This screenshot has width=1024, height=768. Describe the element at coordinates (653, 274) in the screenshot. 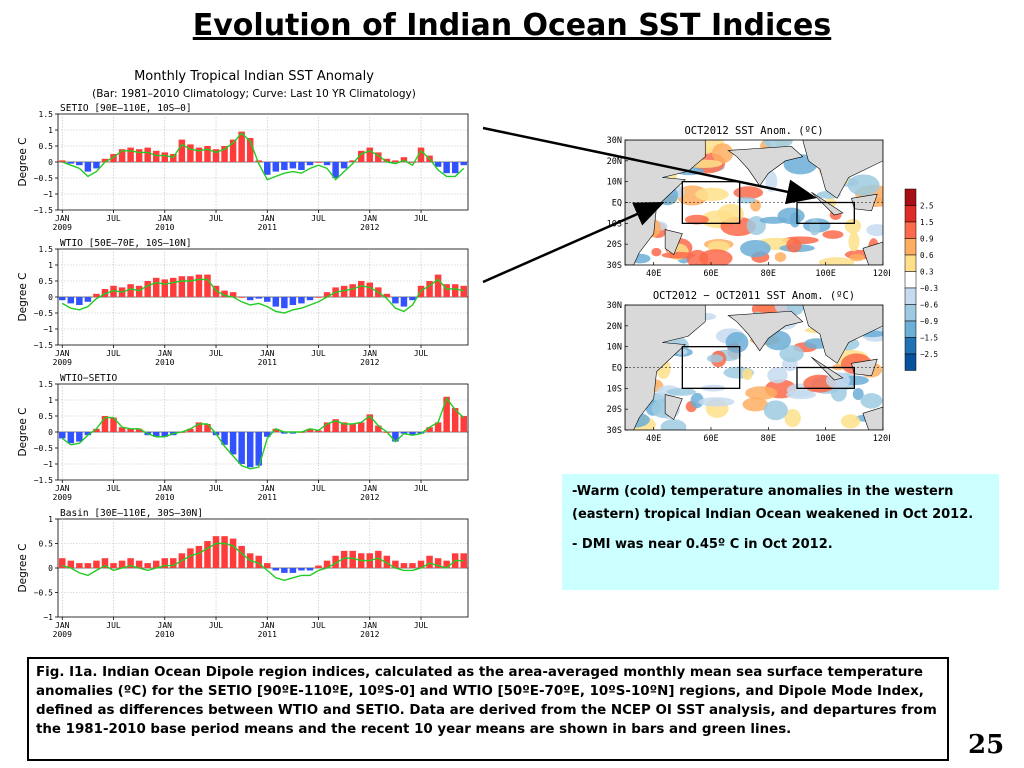

I see `lon-label: 40E` at that location.